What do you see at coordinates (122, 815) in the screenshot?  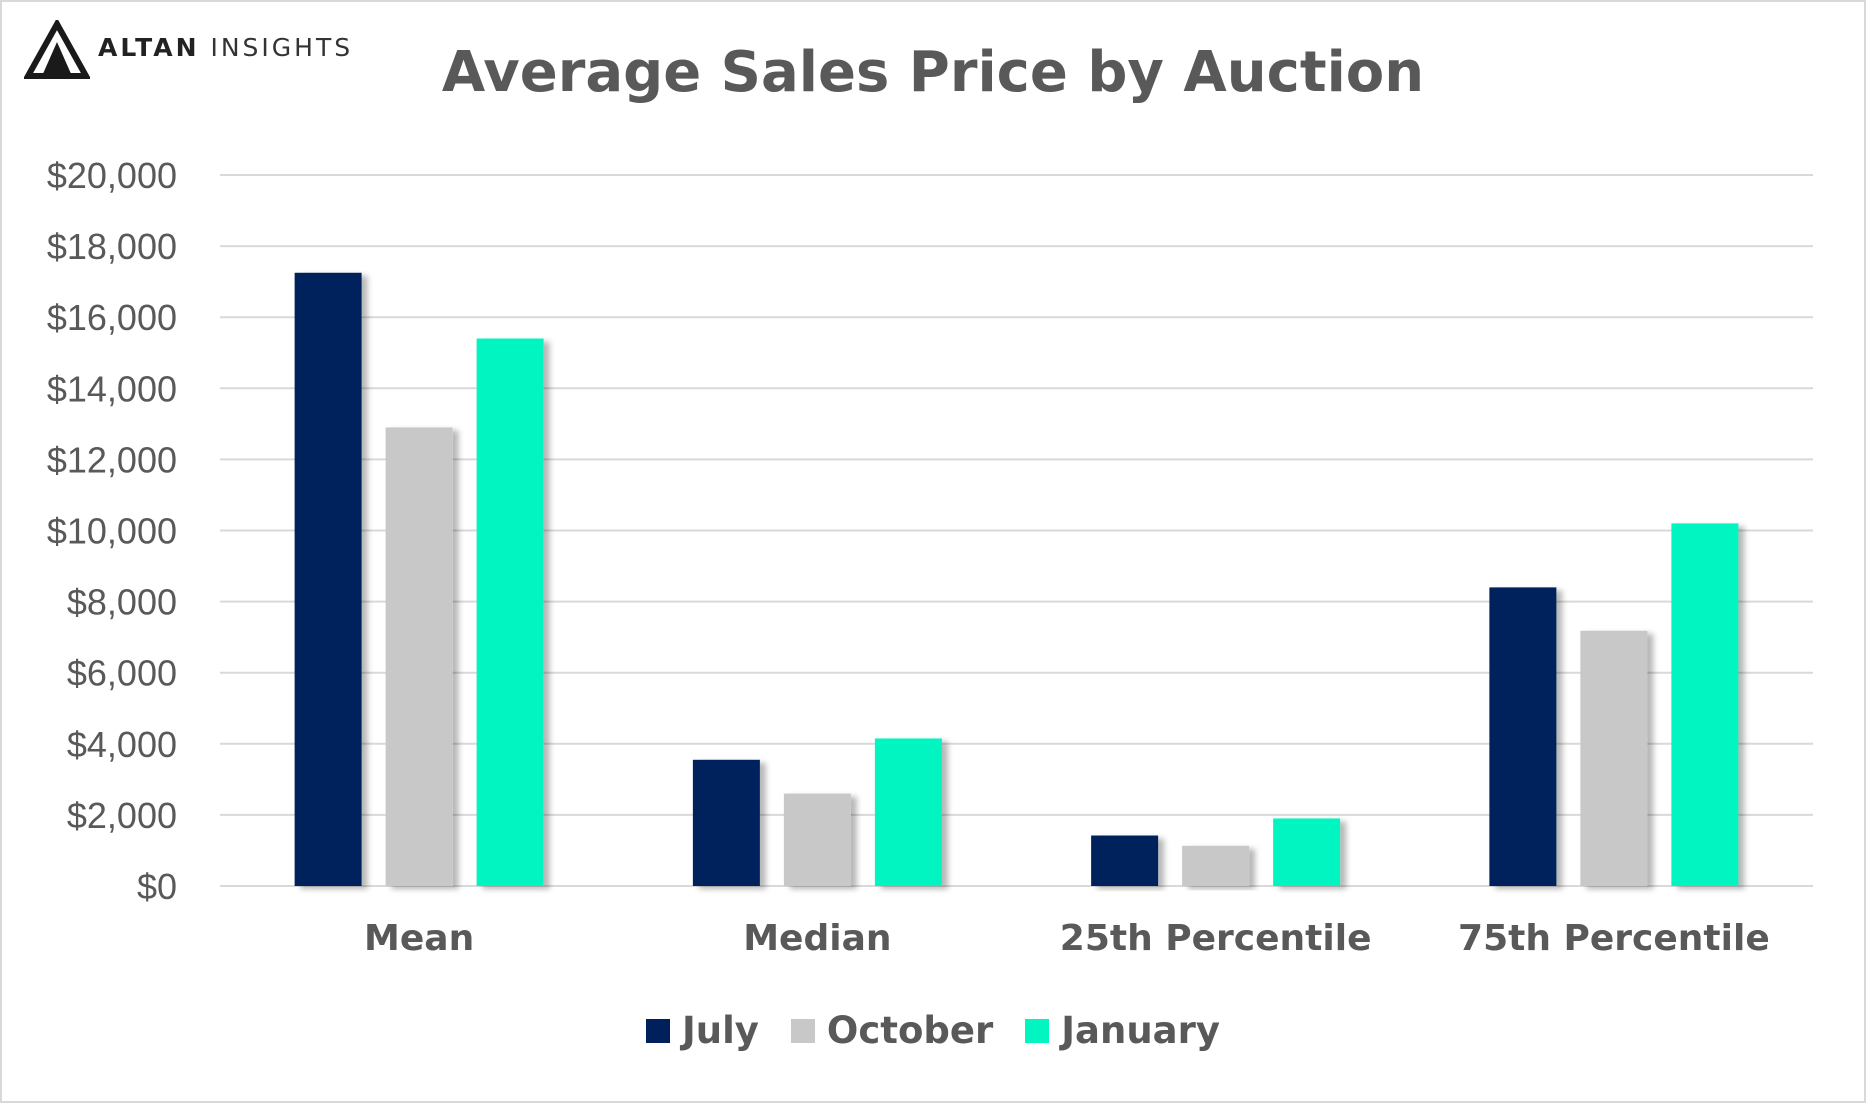 I see `y-tick-label: $2,000` at bounding box center [122, 815].